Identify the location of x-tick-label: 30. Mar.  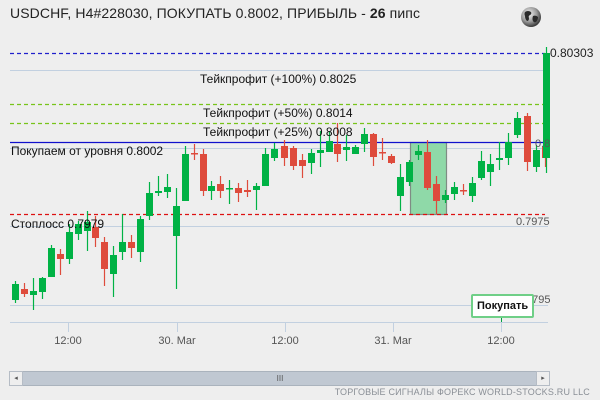
(177, 341).